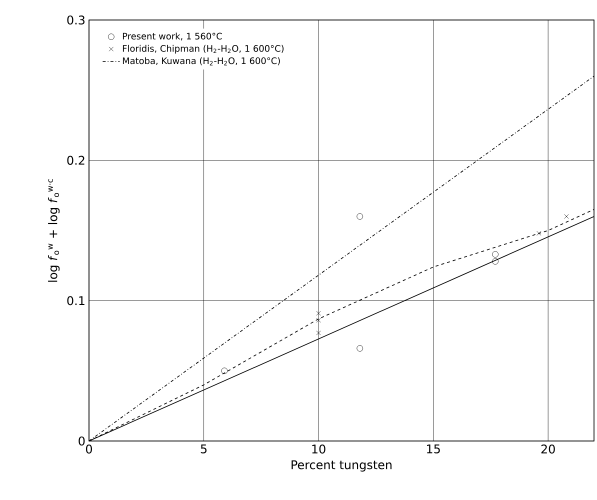 This screenshot has height=500, width=597. Describe the element at coordinates (203, 449) in the screenshot. I see `x-tick-label: 5` at that location.